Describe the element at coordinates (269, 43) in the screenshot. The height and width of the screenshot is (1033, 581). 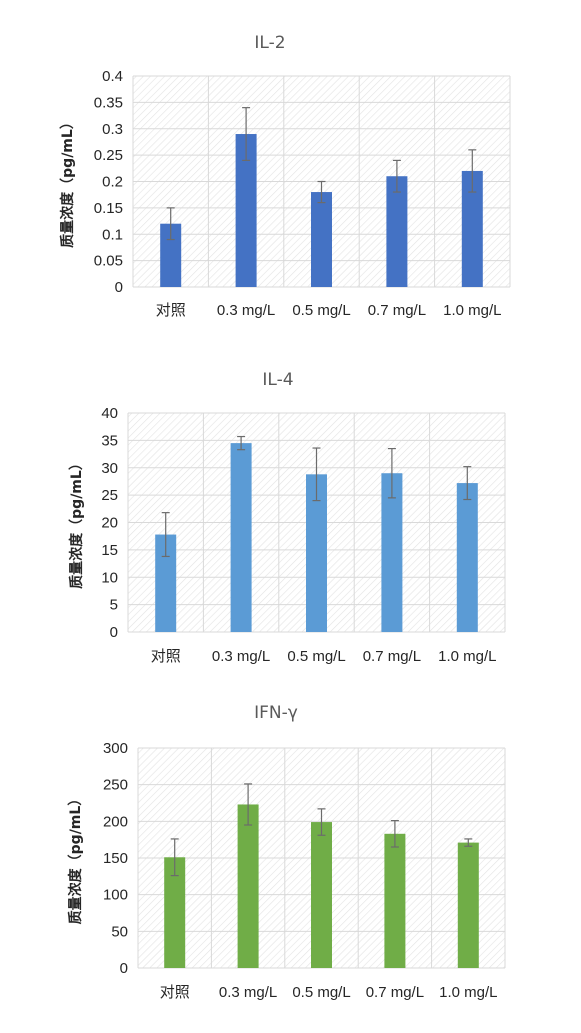
I see `chart-title: IL-2` at that location.